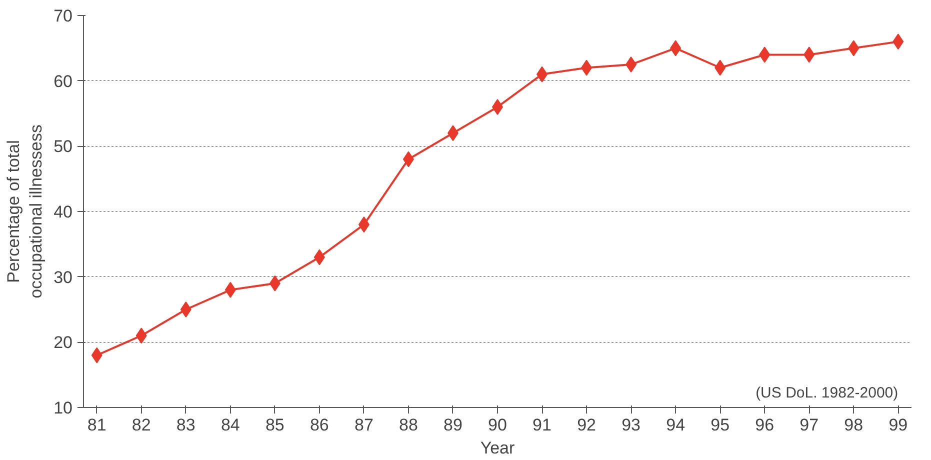  Describe the element at coordinates (319, 425) in the screenshot. I see `x-tick-label: 86` at that location.